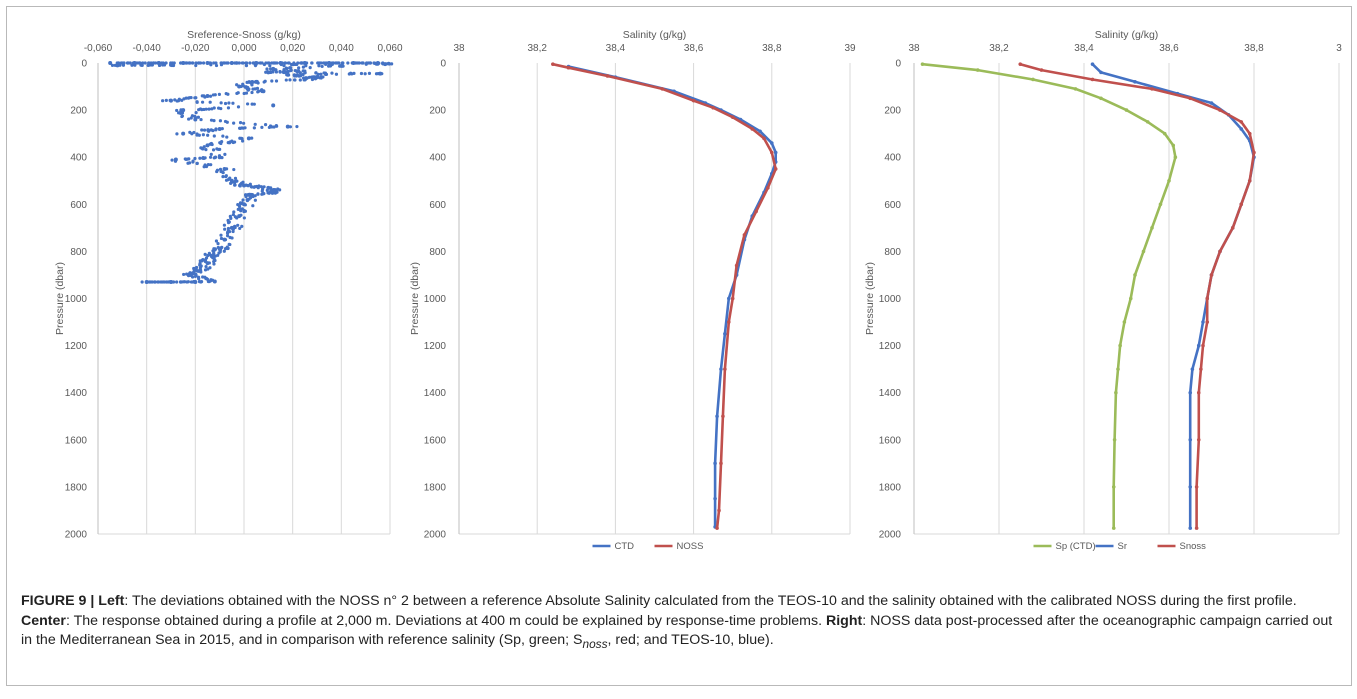 The image size is (1357, 699). I want to click on y-tick-label: 1800, so click(435, 487).